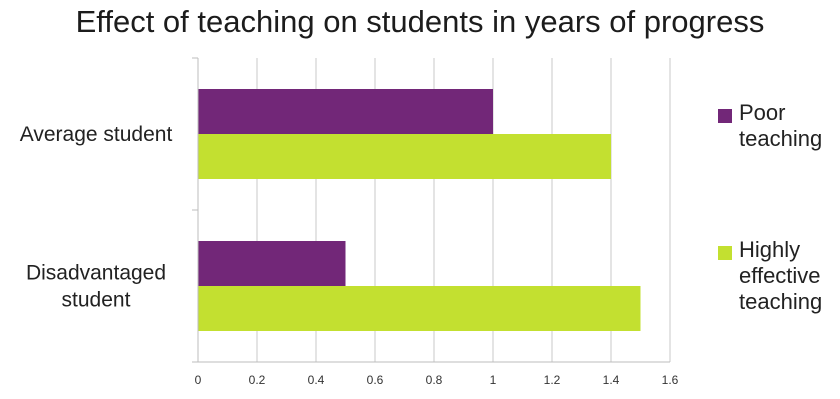 This screenshot has height=399, width=840. I want to click on x-tick-label: 0.2, so click(257, 380).